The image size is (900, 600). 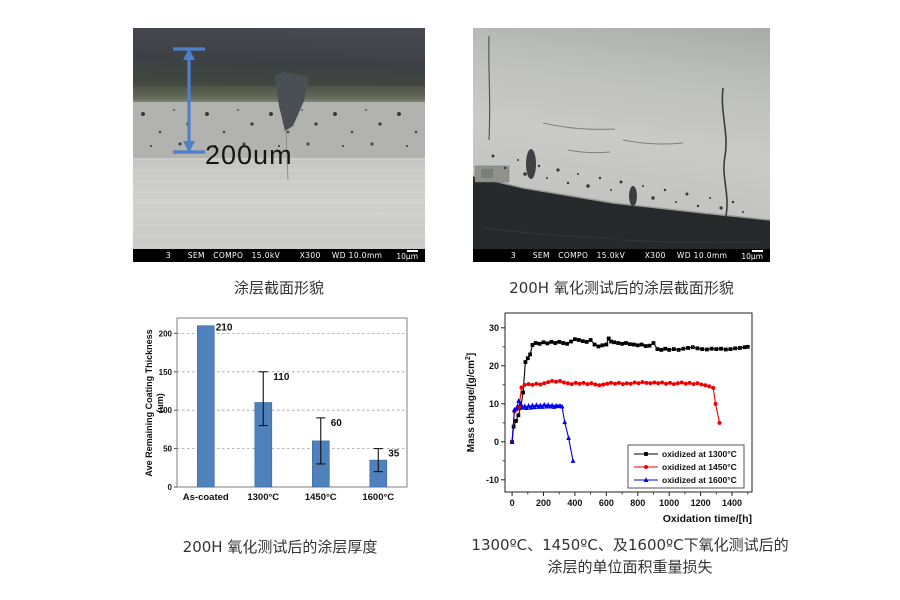 I want to click on svg-text: -10, so click(x=492, y=480).